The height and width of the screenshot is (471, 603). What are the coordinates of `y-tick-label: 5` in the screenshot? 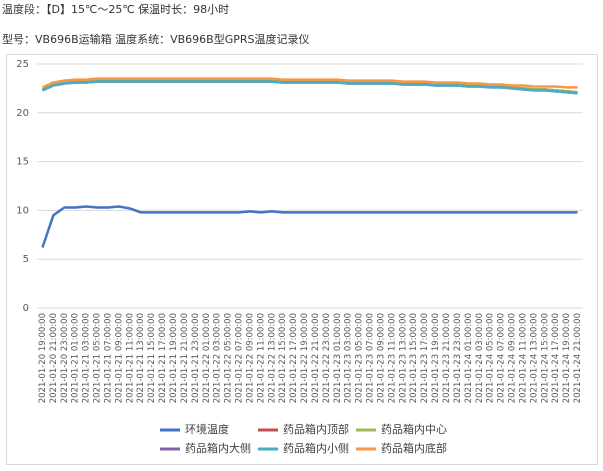 It's located at (26, 259).